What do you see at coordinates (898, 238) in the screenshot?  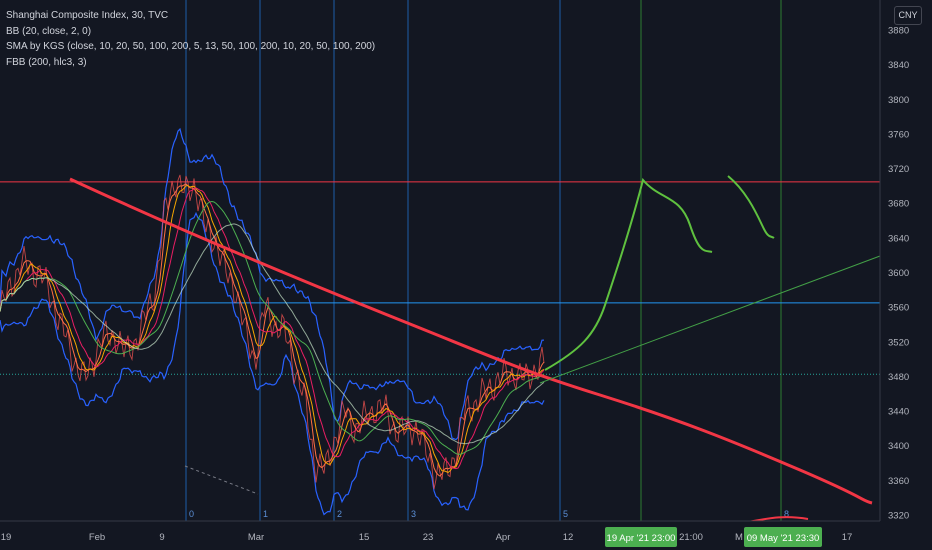 I see `y-tick-label-6: 3640` at bounding box center [898, 238].